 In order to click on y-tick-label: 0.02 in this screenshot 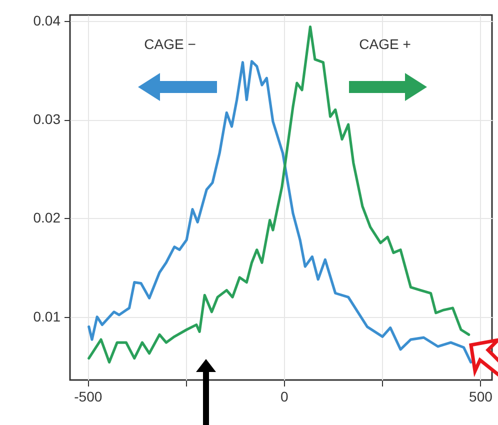, I will do `click(47, 218)`.